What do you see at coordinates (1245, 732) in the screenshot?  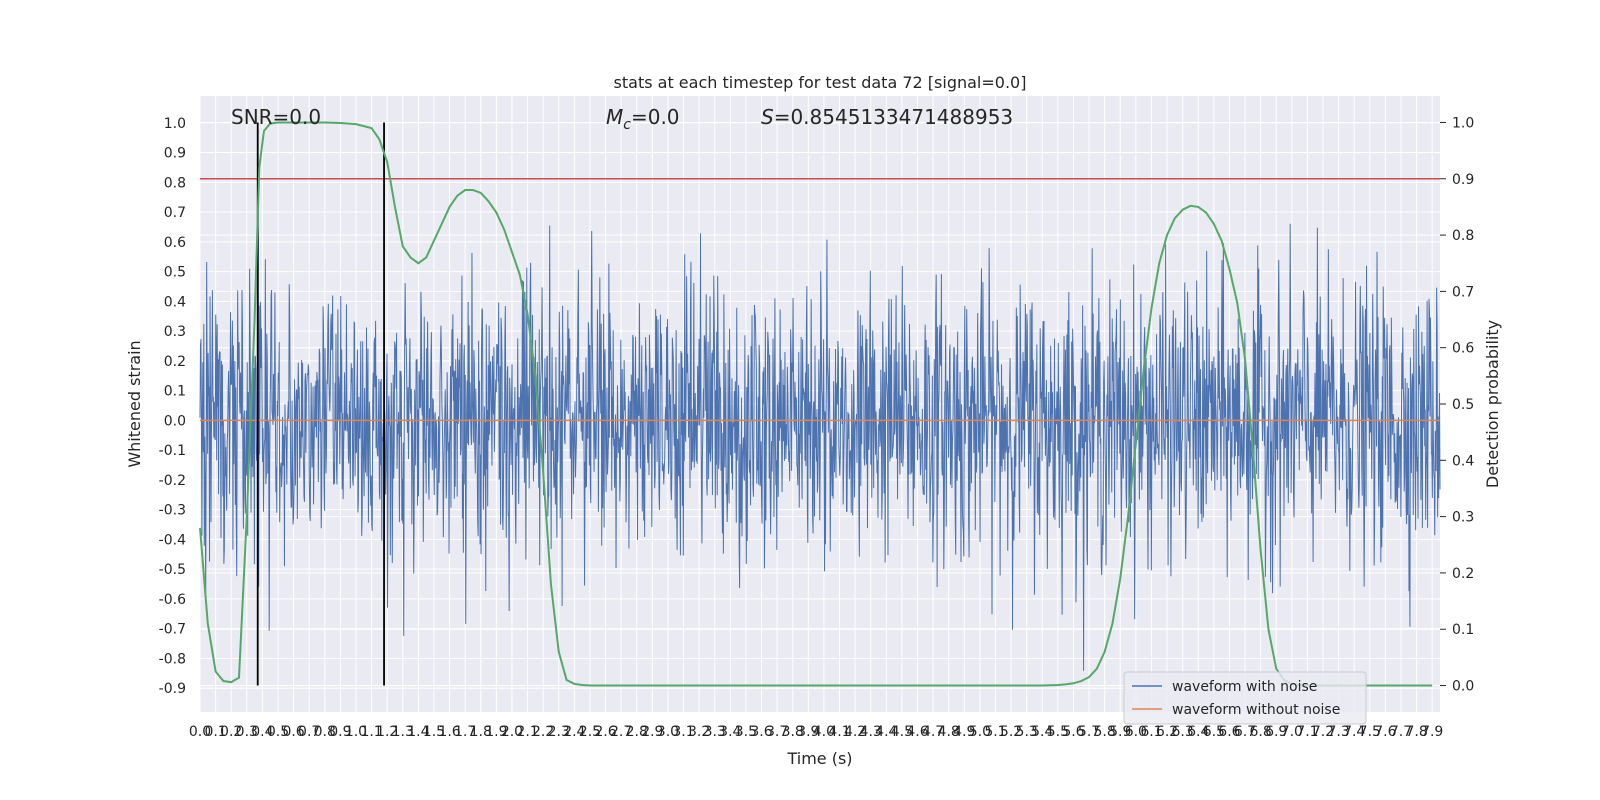 I see `x-tick-label: 6.7` at bounding box center [1245, 732].